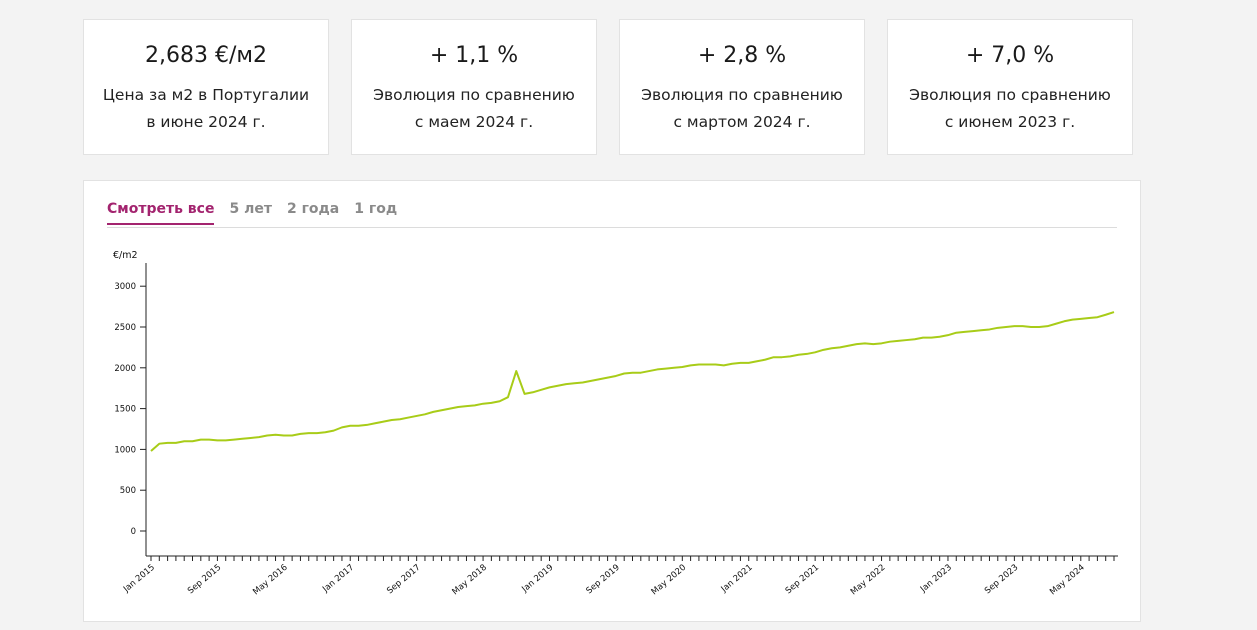 The width and height of the screenshot is (1257, 630). Describe the element at coordinates (206, 122) in the screenshot. I see `stat-description-line: в июне 2024 г.` at that location.